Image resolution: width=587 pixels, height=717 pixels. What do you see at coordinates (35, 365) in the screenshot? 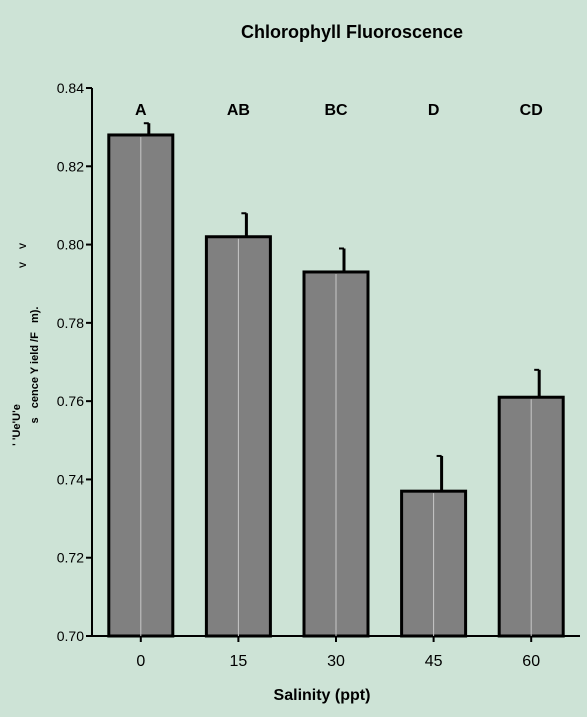
I see `y-axis-title-part-2: s cence Y ield /F m).` at bounding box center [35, 365].